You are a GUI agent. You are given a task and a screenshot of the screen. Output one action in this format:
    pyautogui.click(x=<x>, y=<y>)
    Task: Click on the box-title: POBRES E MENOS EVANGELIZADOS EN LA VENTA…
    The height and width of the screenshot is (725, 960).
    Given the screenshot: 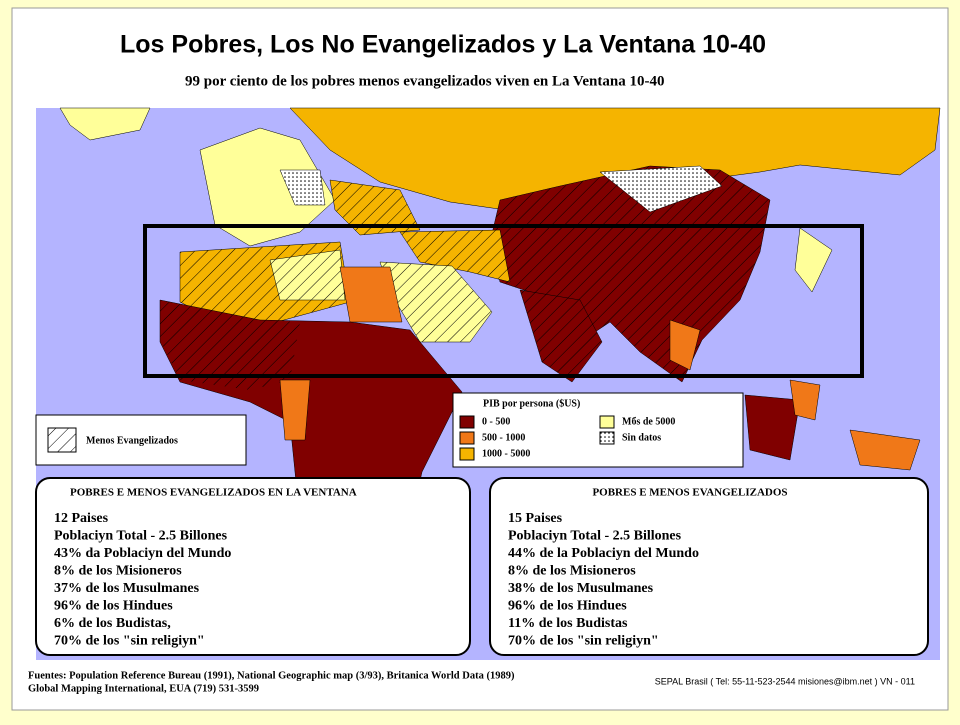 What is the action you would take?
    pyautogui.click(x=213, y=493)
    